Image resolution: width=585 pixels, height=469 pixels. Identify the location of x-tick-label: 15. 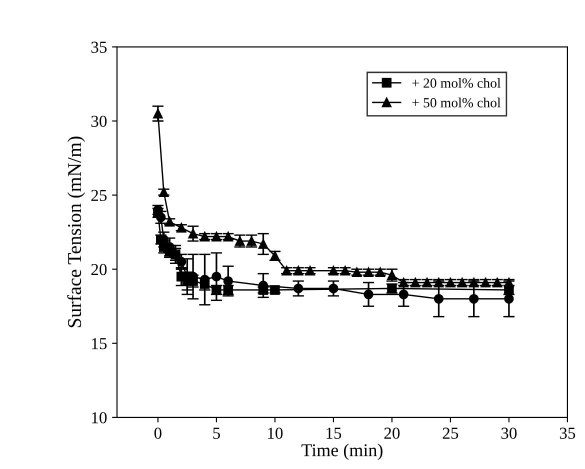
(334, 433).